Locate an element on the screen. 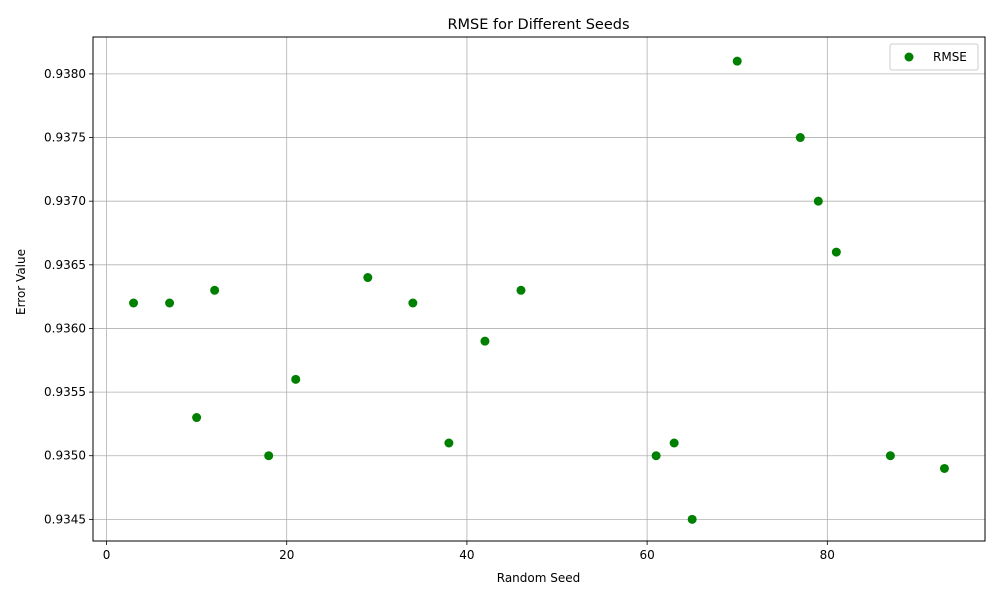 Image resolution: width=1000 pixels, height=600 pixels. y-tick-label: 0.9380 is located at coordinates (65, 74).